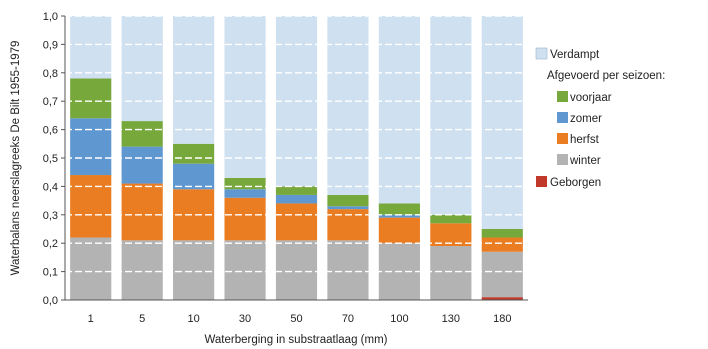 The width and height of the screenshot is (708, 349). I want to click on x-tick-label-70: 70, so click(348, 319).